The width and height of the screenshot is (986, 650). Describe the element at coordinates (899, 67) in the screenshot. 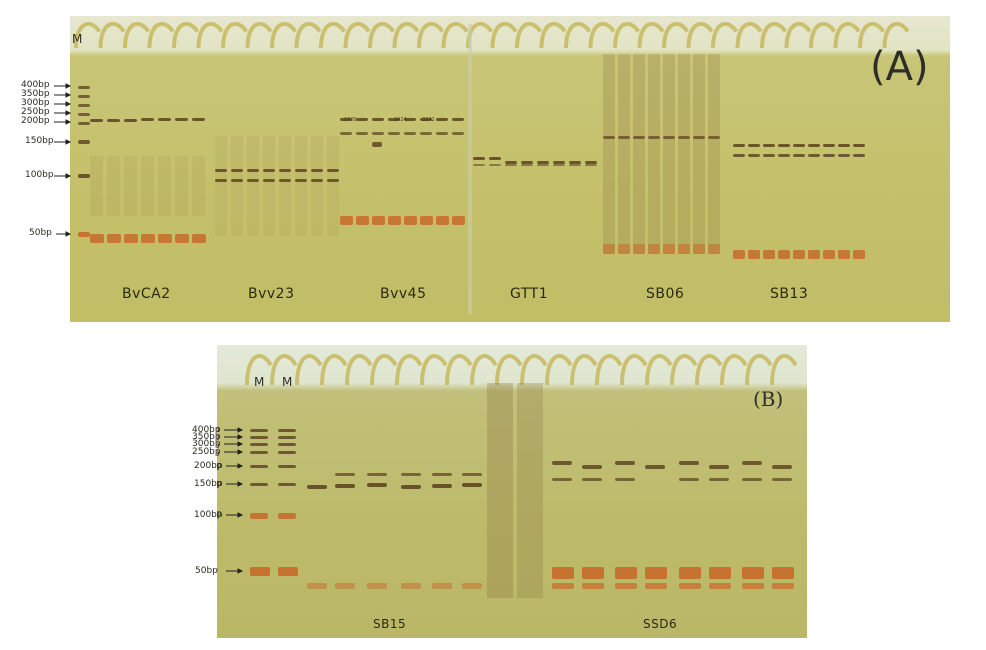

I see `panel-a-tag: (A)` at that location.